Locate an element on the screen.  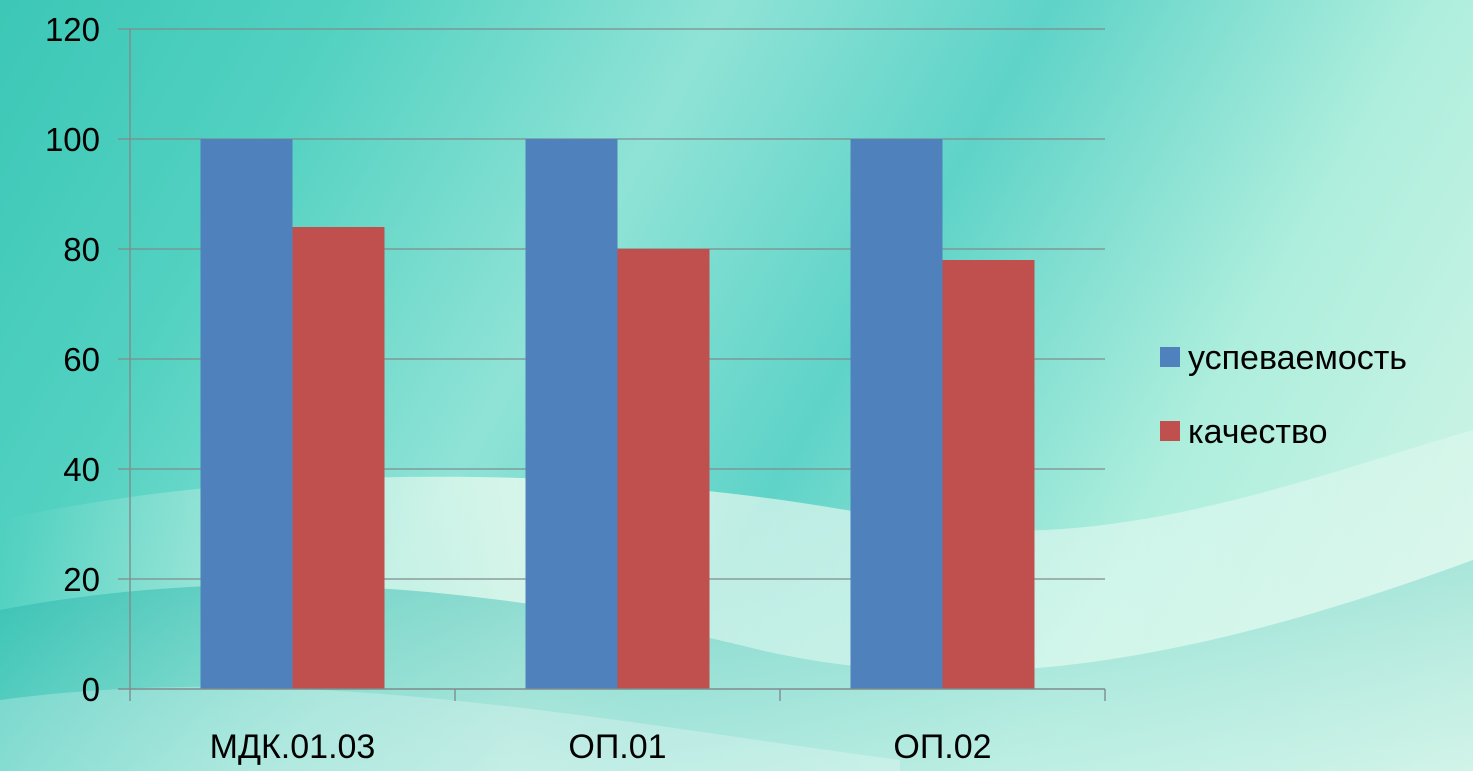
y-tick-label: 120 is located at coordinates (72, 29).